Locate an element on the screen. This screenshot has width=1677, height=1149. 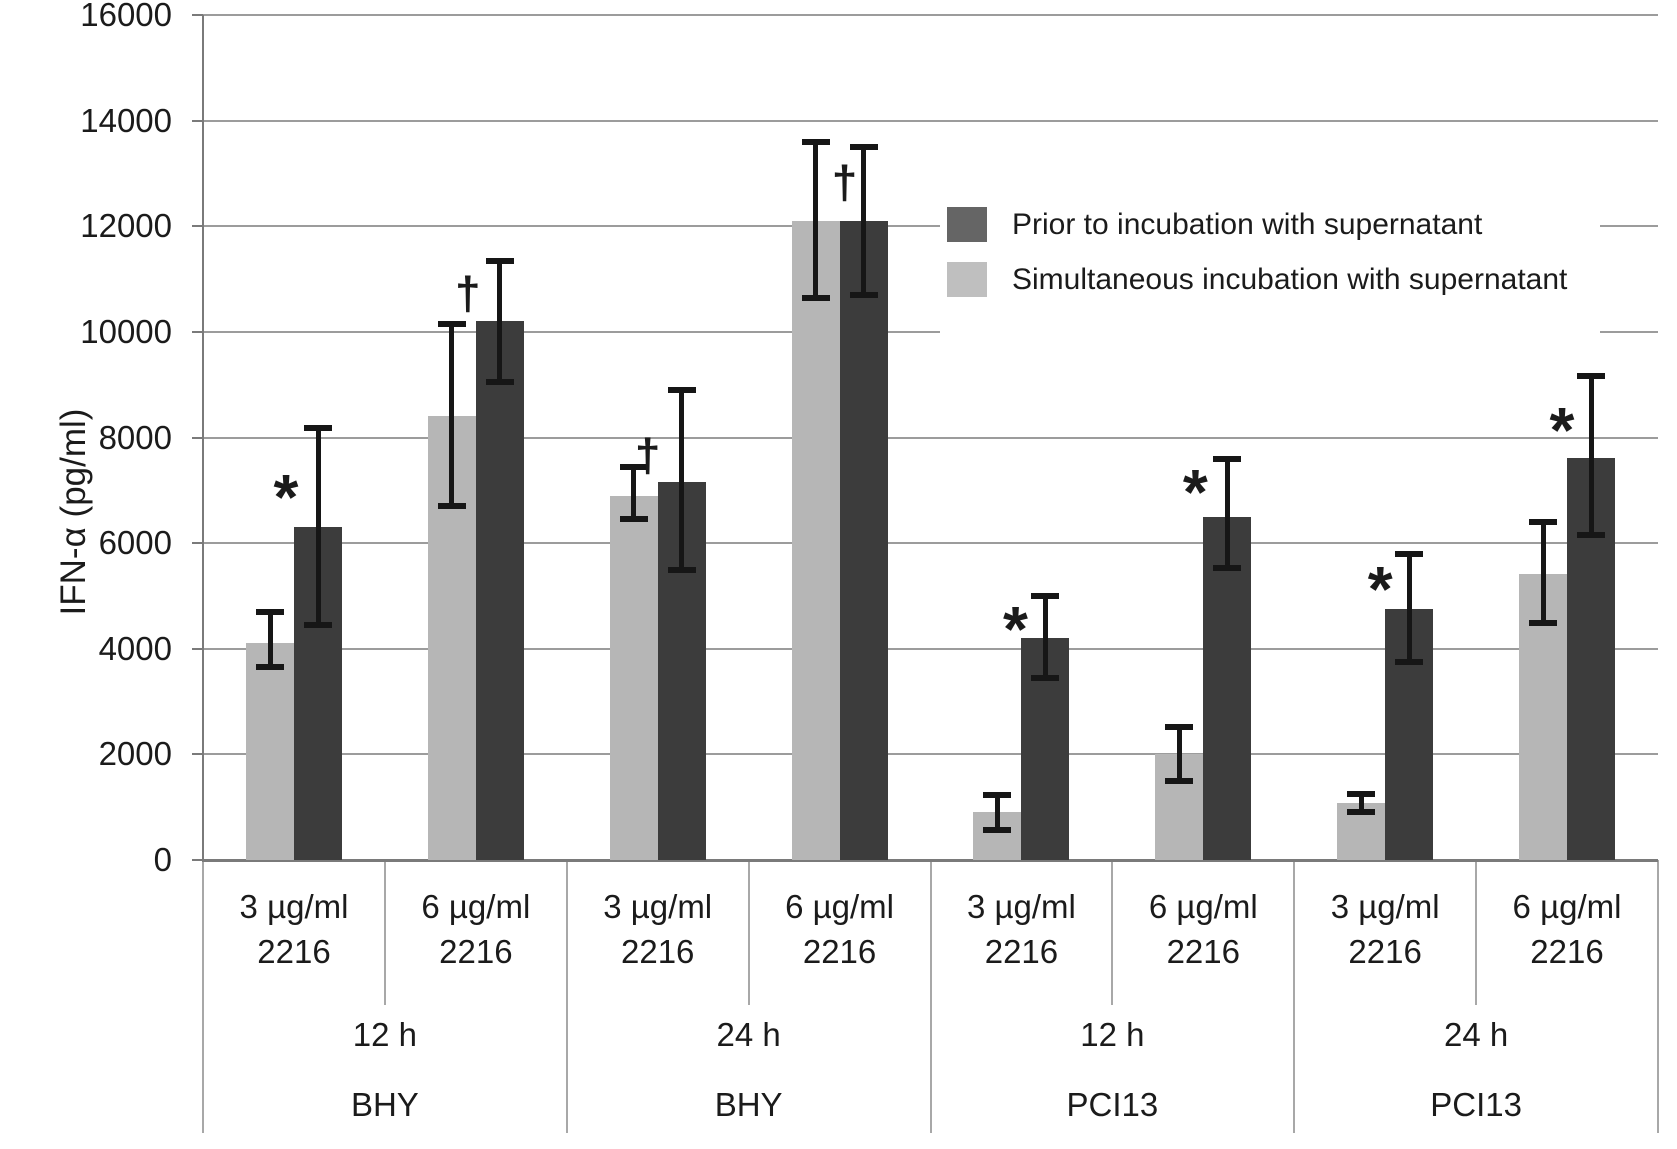
y-tick-label: 2000 is located at coordinates (135, 754).